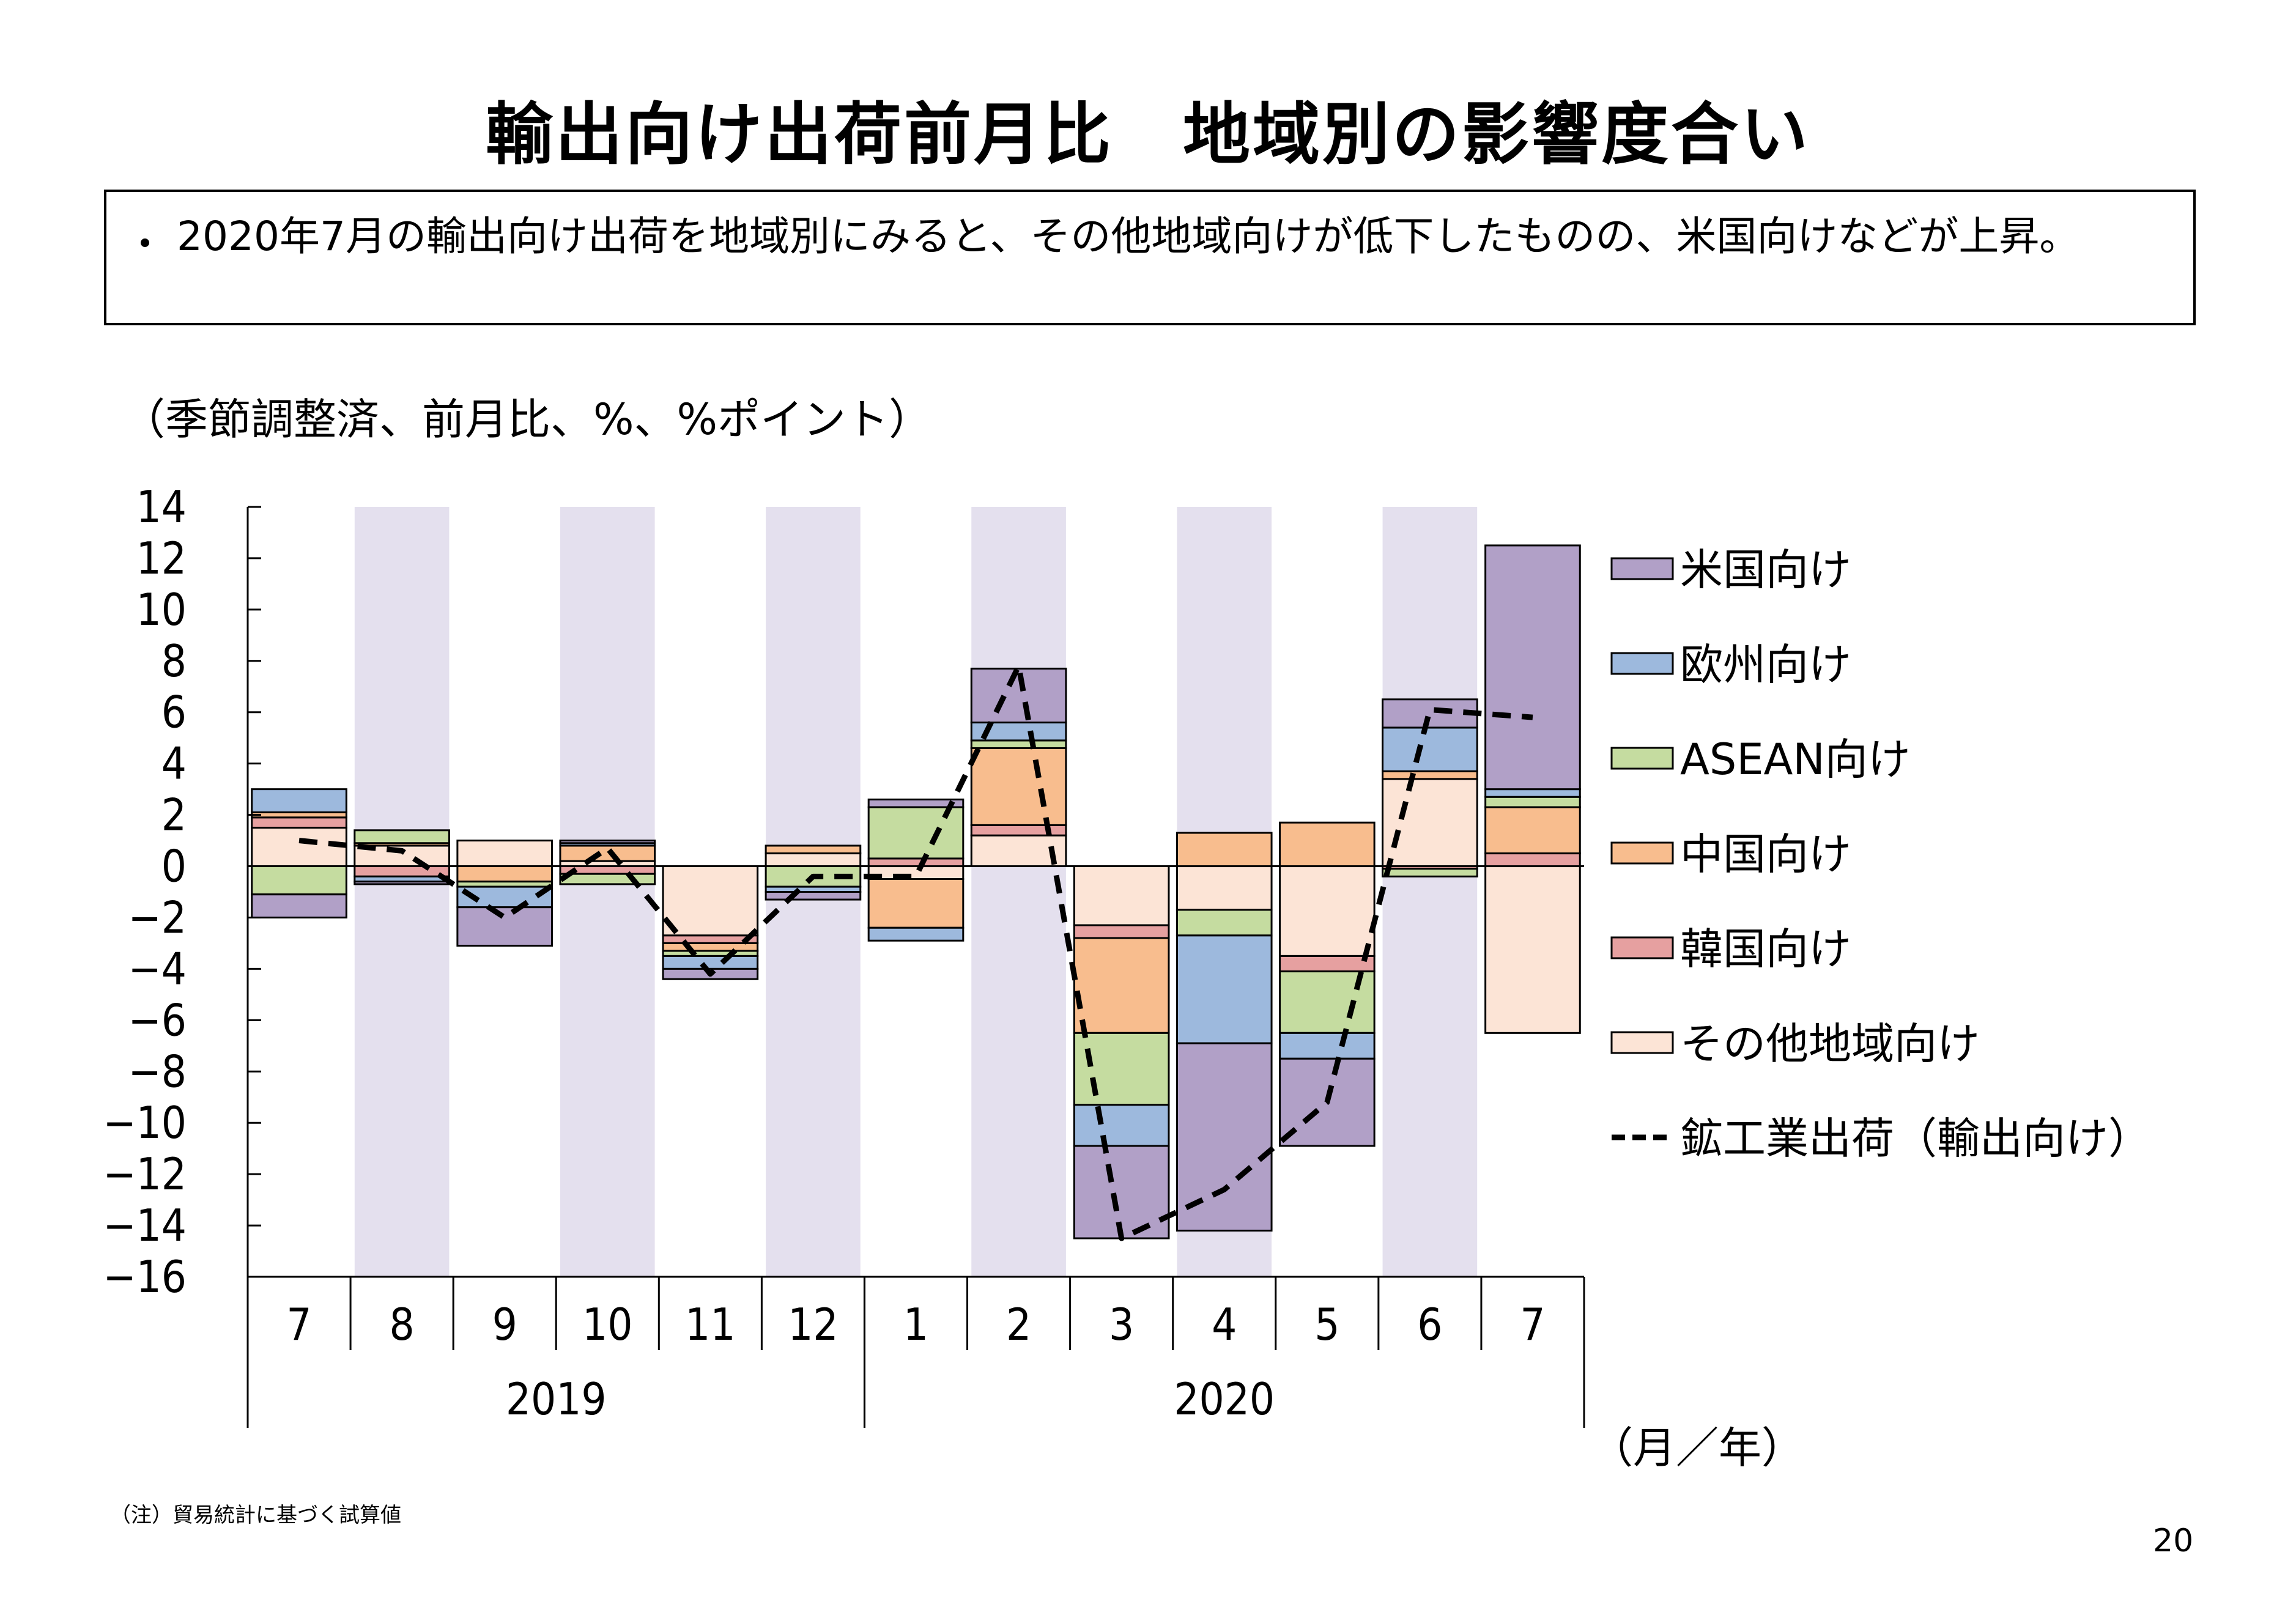 The image size is (2296, 1618). I want to click on legend-label: 鉱工業出荷（輸出向け）, so click(1915, 1139).